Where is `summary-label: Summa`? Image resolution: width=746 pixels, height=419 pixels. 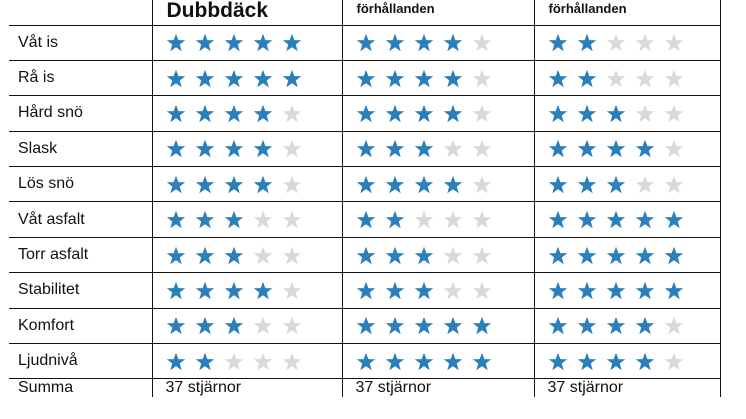 summary-label: Summa is located at coordinates (81, 388).